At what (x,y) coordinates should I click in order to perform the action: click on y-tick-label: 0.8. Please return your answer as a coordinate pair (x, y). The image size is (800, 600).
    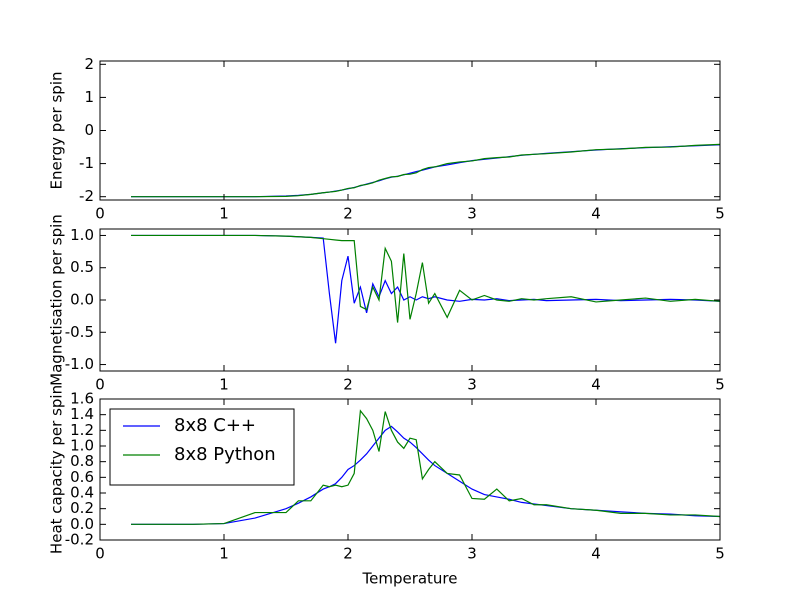
    Looking at the image, I should click on (82, 461).